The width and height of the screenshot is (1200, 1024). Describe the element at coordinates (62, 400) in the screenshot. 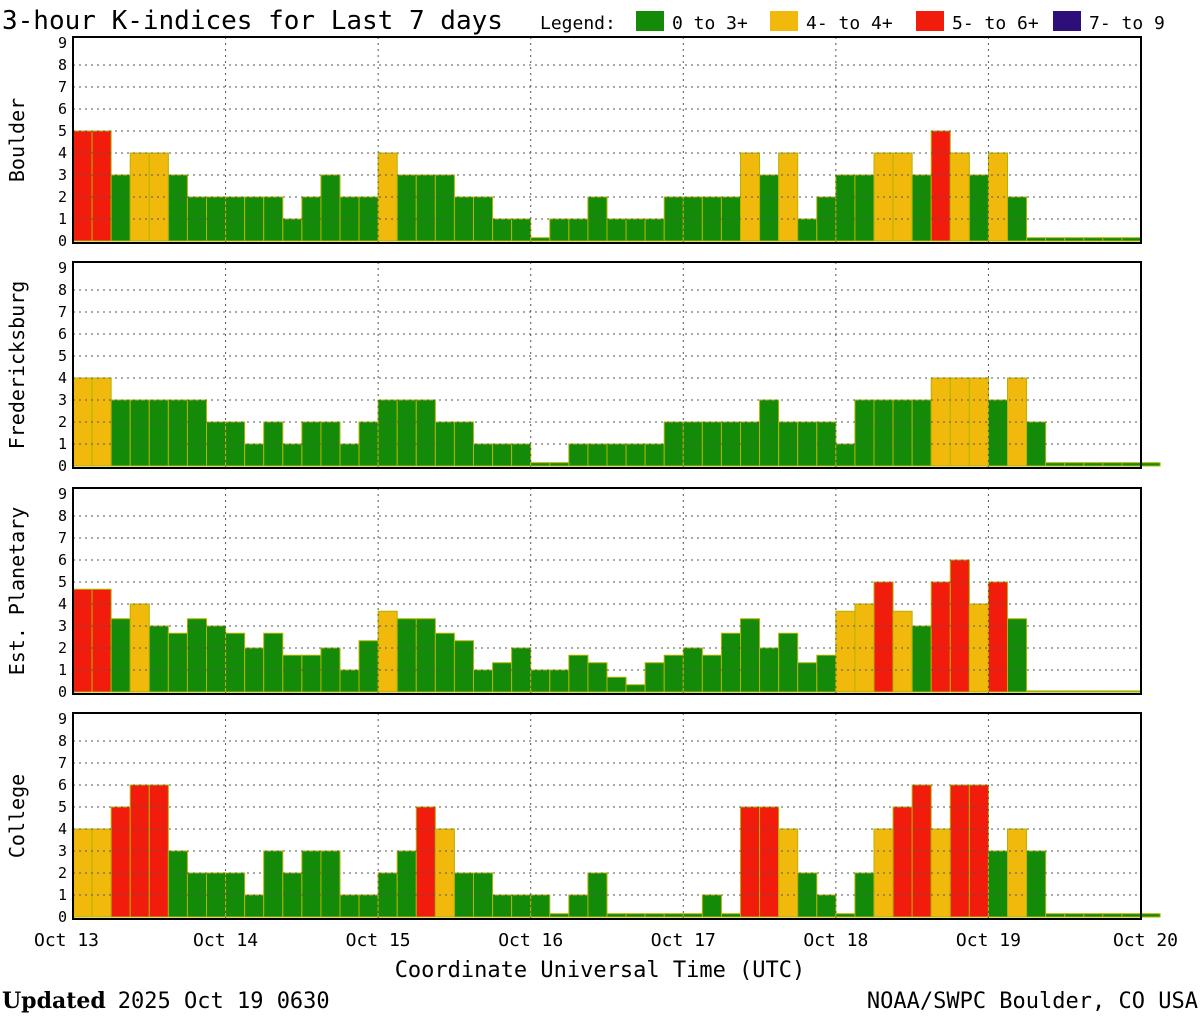

I see `y-tick-label: 3` at that location.